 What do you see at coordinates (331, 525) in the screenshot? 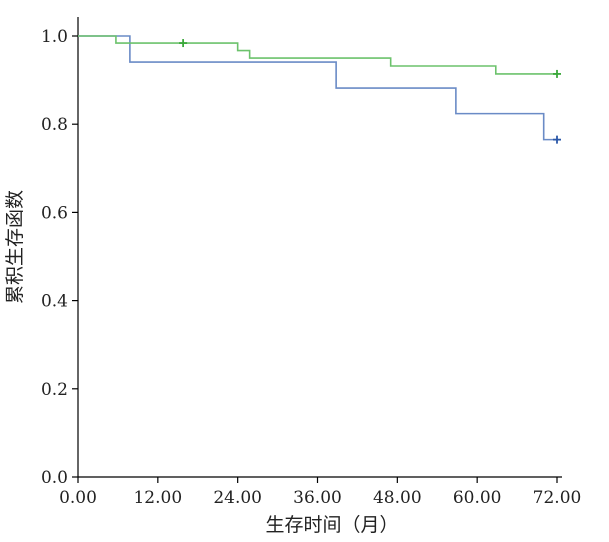
I see `x-axis-title: 生存时间（月）` at bounding box center [331, 525].